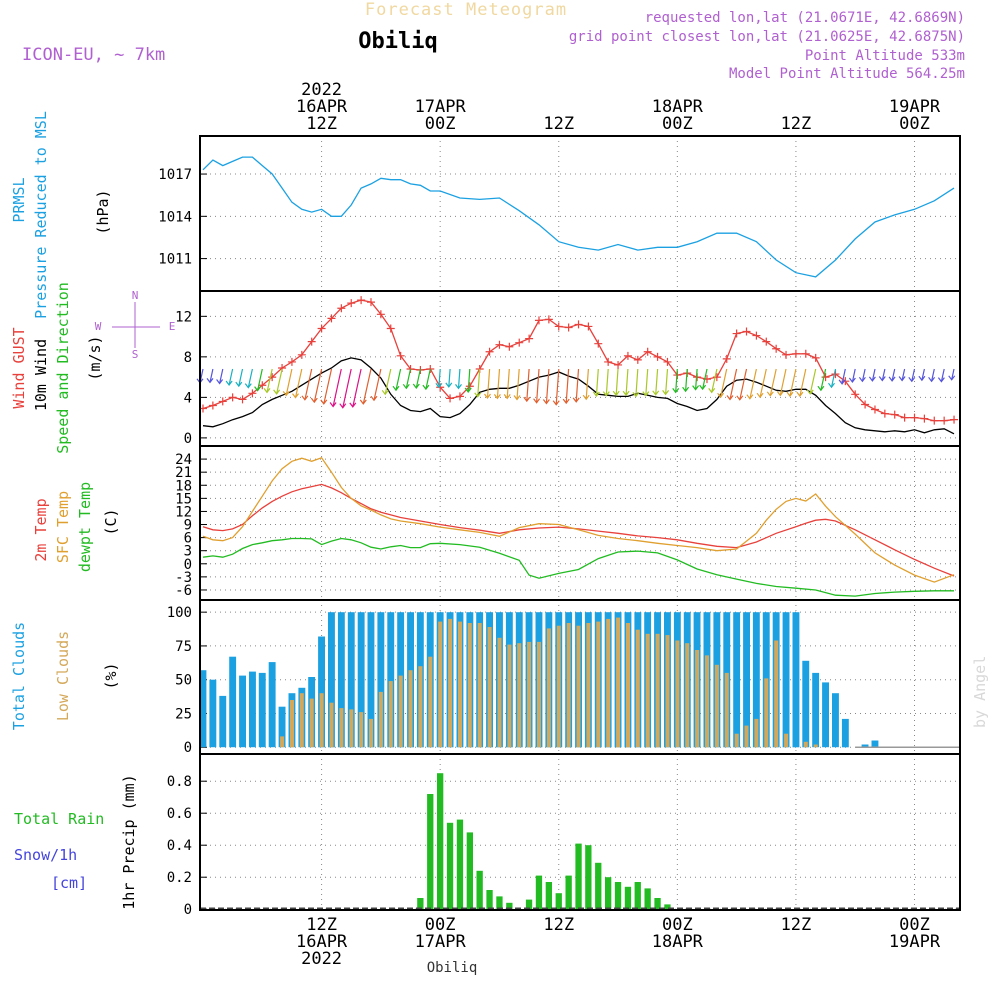  Describe the element at coordinates (19, 367) in the screenshot. I see `gust-label: Wind GUST` at that location.